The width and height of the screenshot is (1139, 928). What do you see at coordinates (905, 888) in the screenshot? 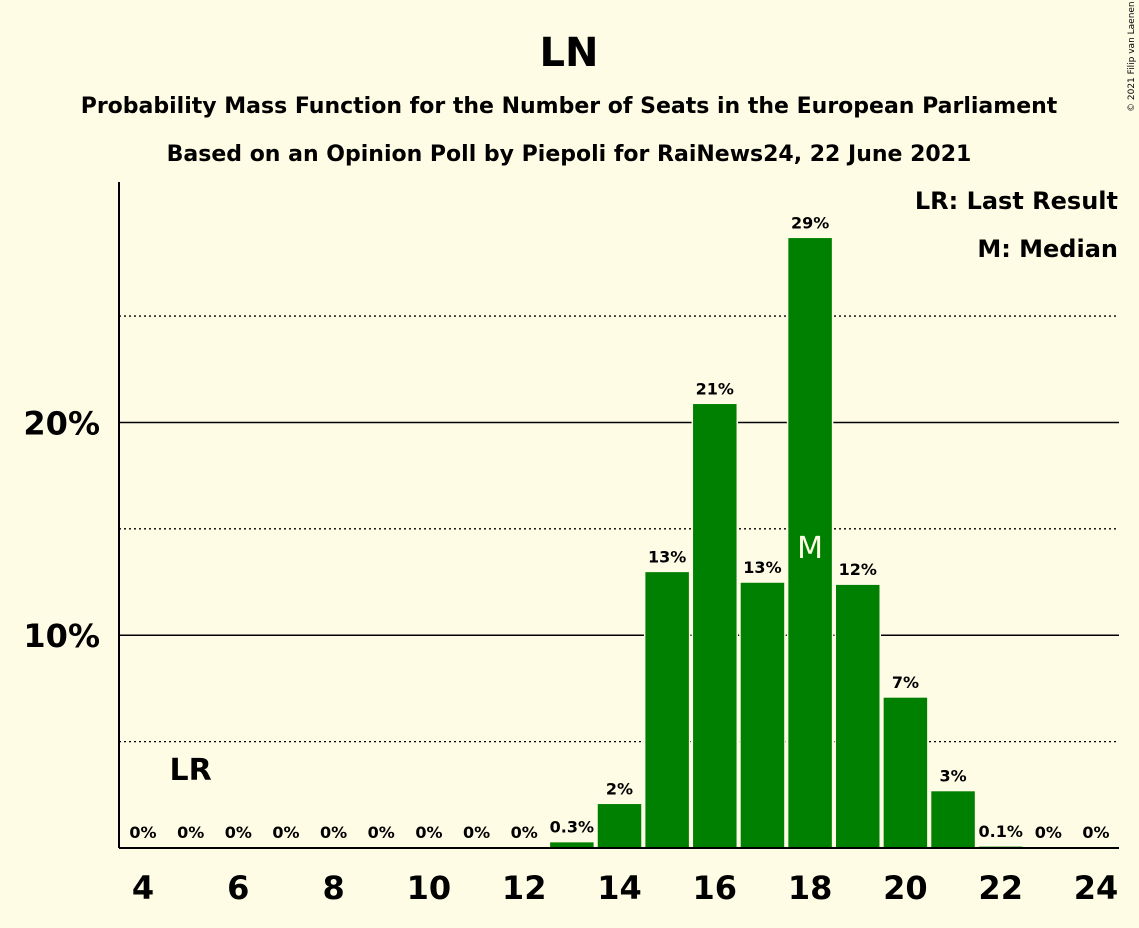
I see `x-tick-label: 20` at bounding box center [905, 888].